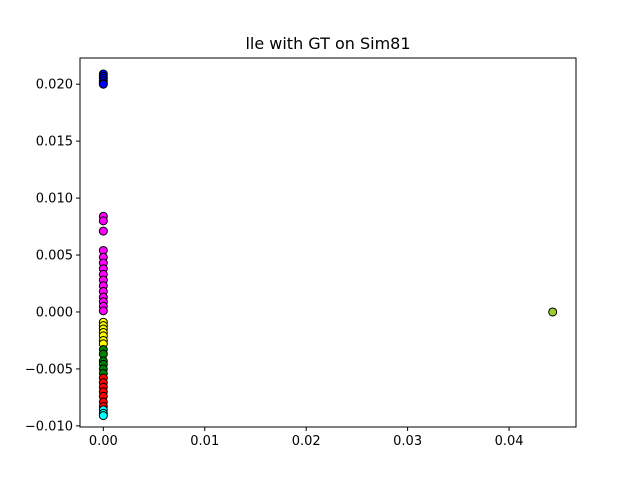  What do you see at coordinates (103, 441) in the screenshot?
I see `x-tick-label: 0.00` at bounding box center [103, 441].